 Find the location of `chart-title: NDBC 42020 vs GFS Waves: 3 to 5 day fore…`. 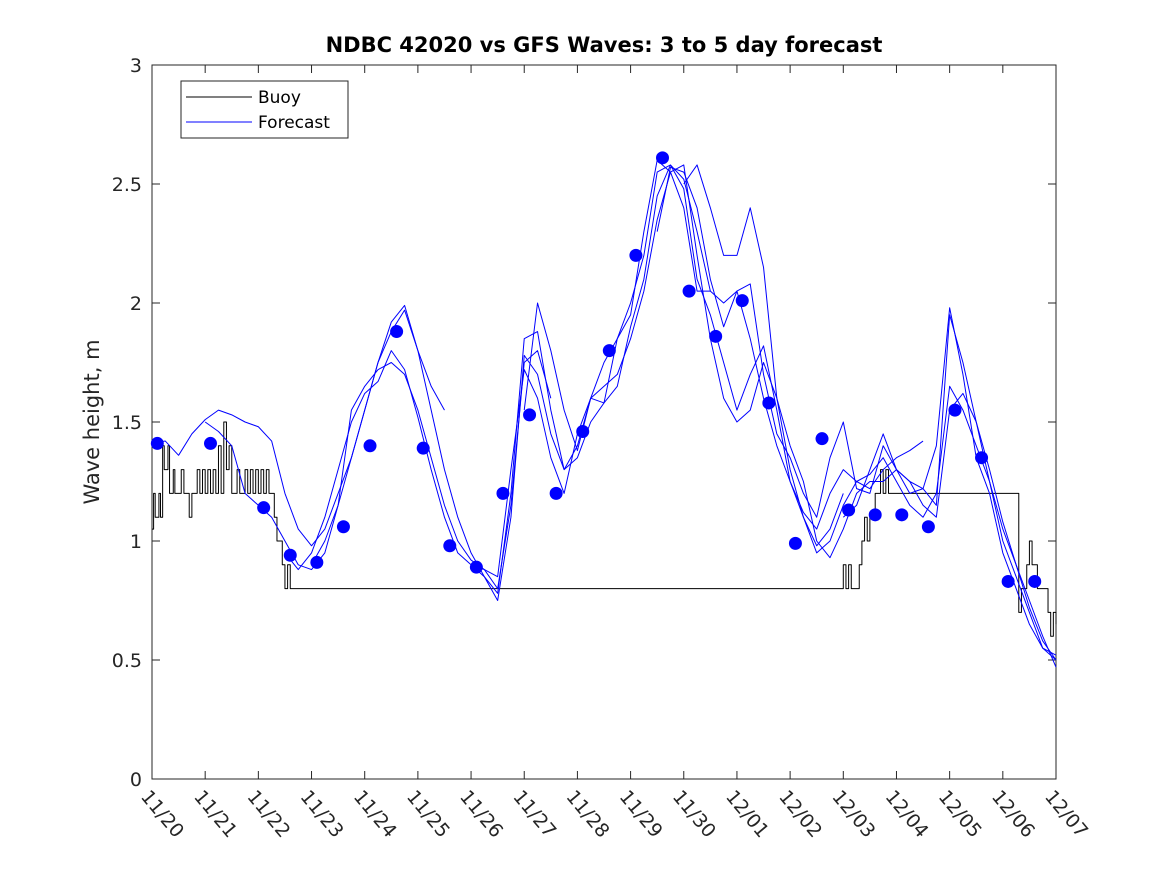

chart-title: NDBC 42020 vs GFS Waves: 3 to 5 day fore… is located at coordinates (604, 45).